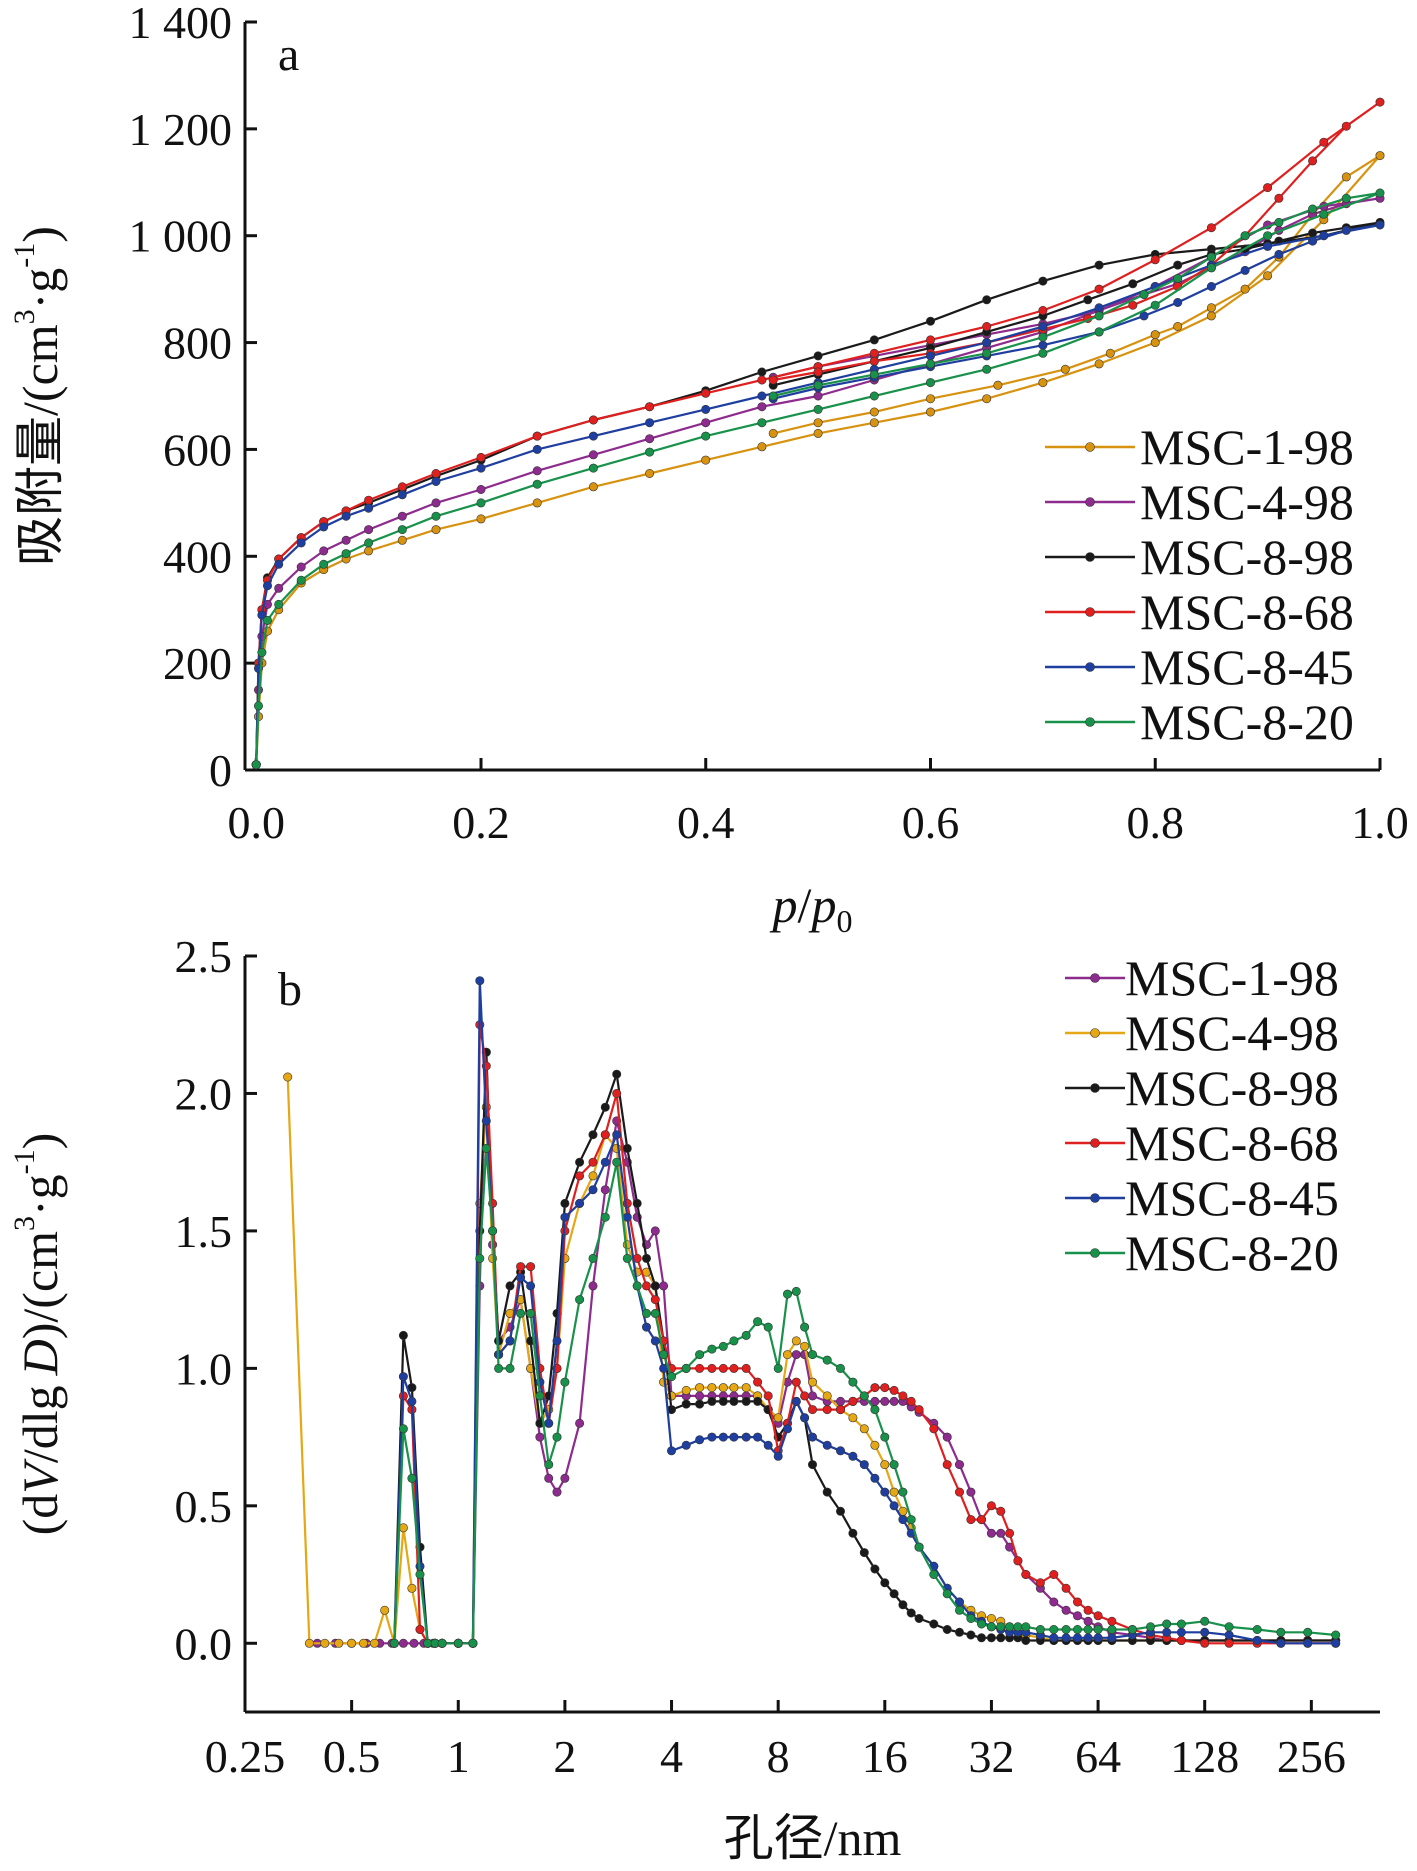 The height and width of the screenshot is (1871, 1417). Describe the element at coordinates (1199, 722) in the screenshot. I see `legend-entry: MSC-8-20` at that location.